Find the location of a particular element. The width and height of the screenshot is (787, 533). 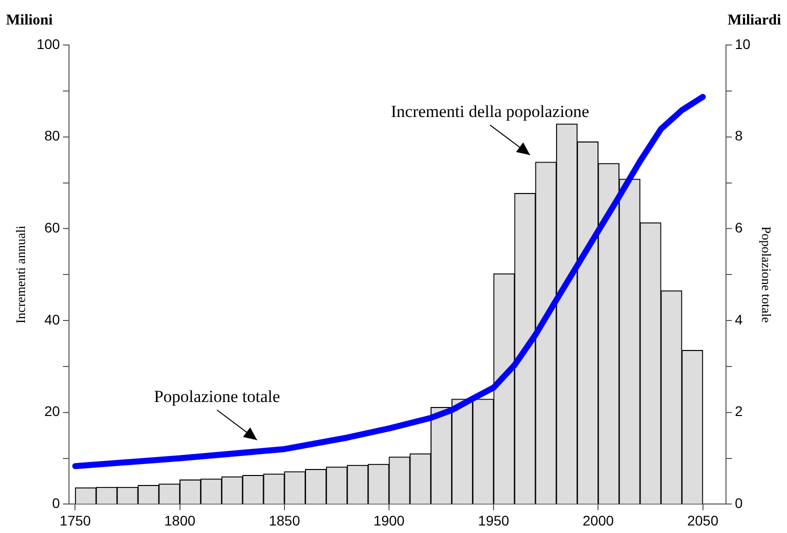

y2-tick-label: 8 is located at coordinates (738, 136).